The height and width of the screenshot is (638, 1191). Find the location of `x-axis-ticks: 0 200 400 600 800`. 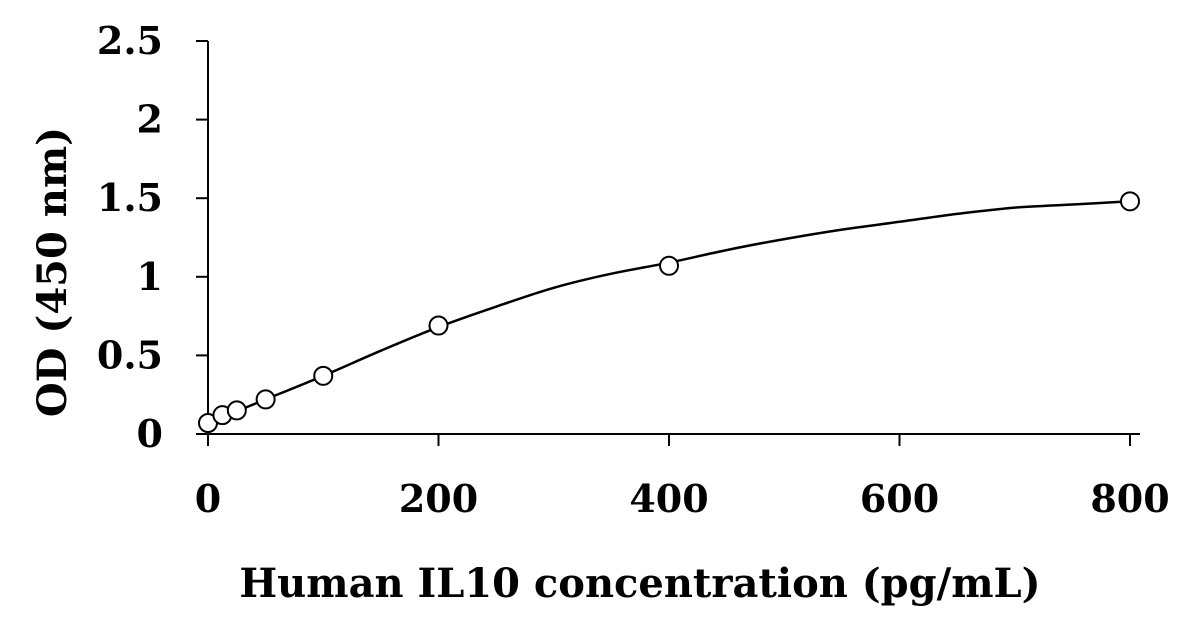

x-axis-ticks: 0 200 400 600 800 is located at coordinates (682, 477).